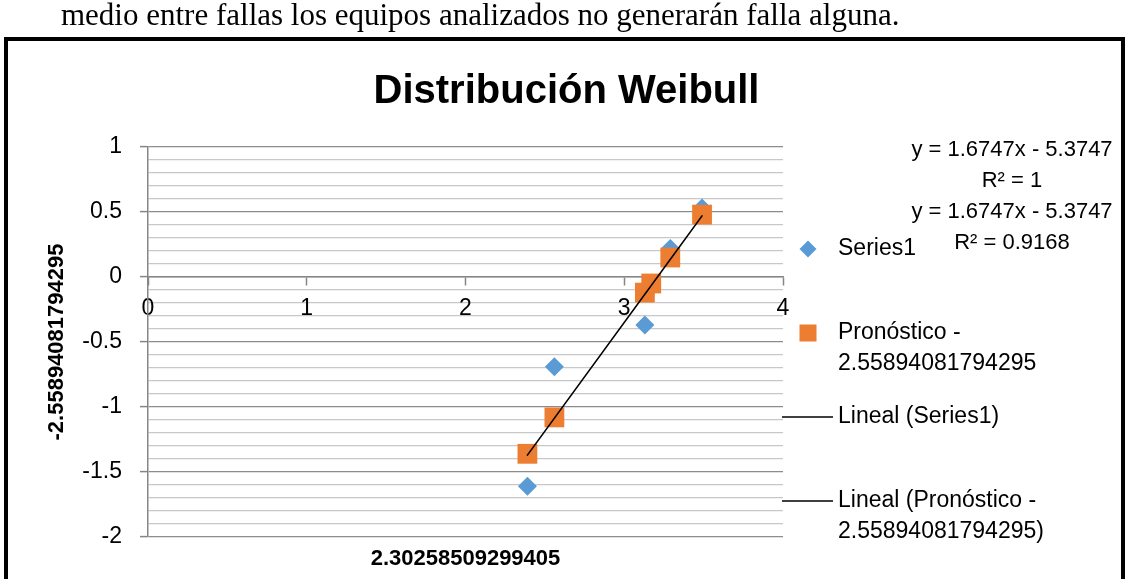 This screenshot has height=579, width=1125. I want to click on x-tick-label: 4, so click(783, 307).